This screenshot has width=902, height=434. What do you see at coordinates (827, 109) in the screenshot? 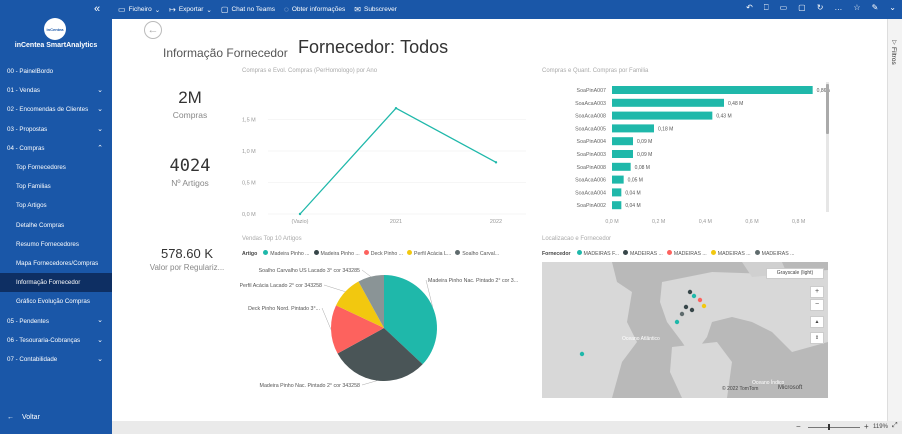
I see `scrollbar-thumb` at bounding box center [827, 109].